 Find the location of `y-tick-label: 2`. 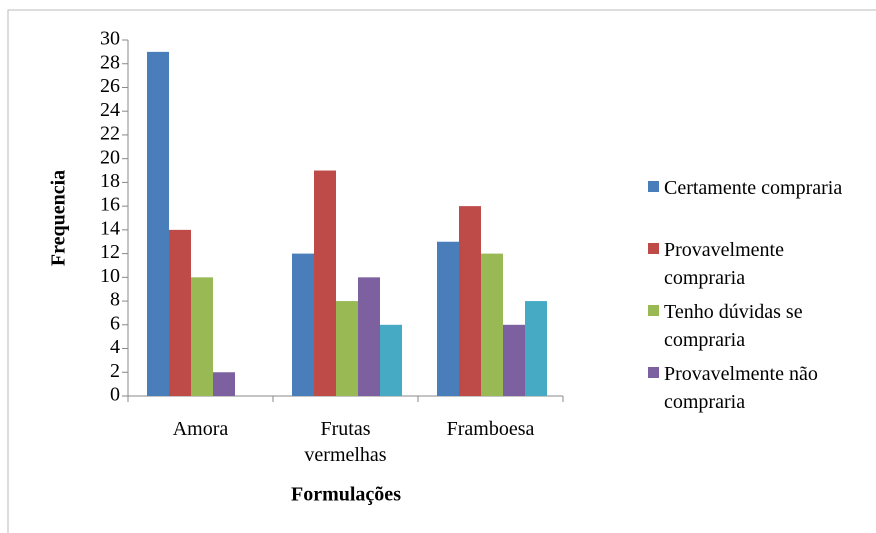

y-tick-label: 2 is located at coordinates (115, 371).